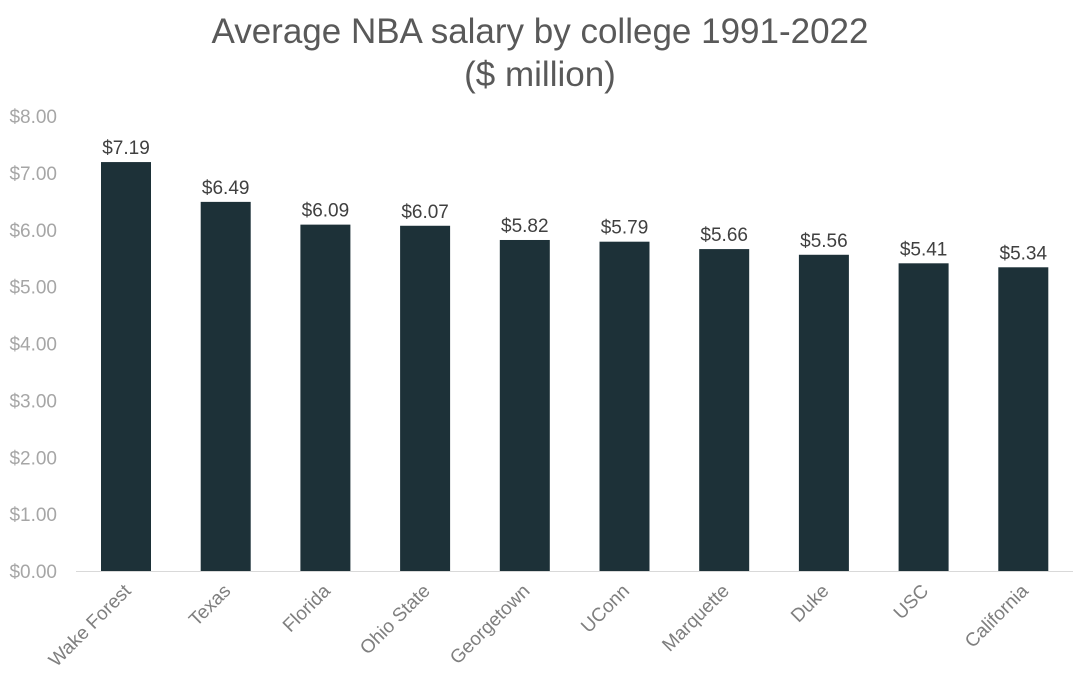 This screenshot has width=1080, height=691. What do you see at coordinates (33, 515) in the screenshot?
I see `y-tick-label: $1.00` at bounding box center [33, 515].